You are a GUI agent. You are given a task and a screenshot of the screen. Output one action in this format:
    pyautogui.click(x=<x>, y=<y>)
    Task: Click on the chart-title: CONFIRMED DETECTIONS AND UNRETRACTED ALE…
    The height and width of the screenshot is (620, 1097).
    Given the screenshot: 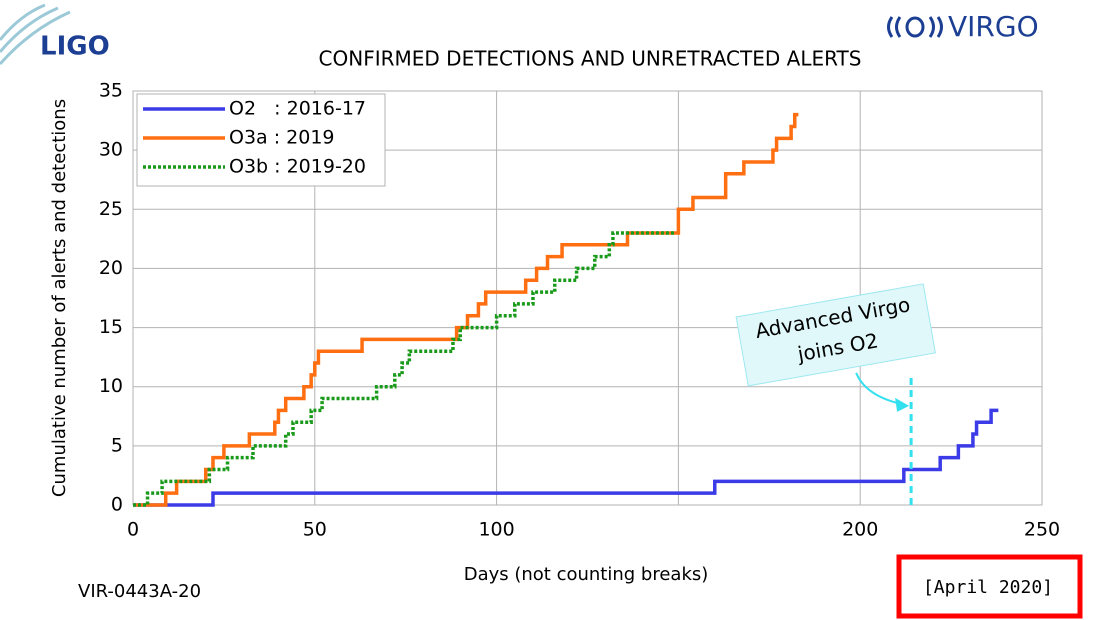 What is the action you would take?
    pyautogui.click(x=590, y=59)
    